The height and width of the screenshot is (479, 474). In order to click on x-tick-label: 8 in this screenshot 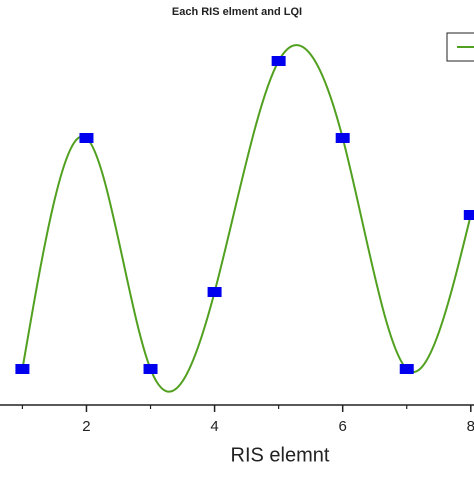, I will do `click(470, 426)`.